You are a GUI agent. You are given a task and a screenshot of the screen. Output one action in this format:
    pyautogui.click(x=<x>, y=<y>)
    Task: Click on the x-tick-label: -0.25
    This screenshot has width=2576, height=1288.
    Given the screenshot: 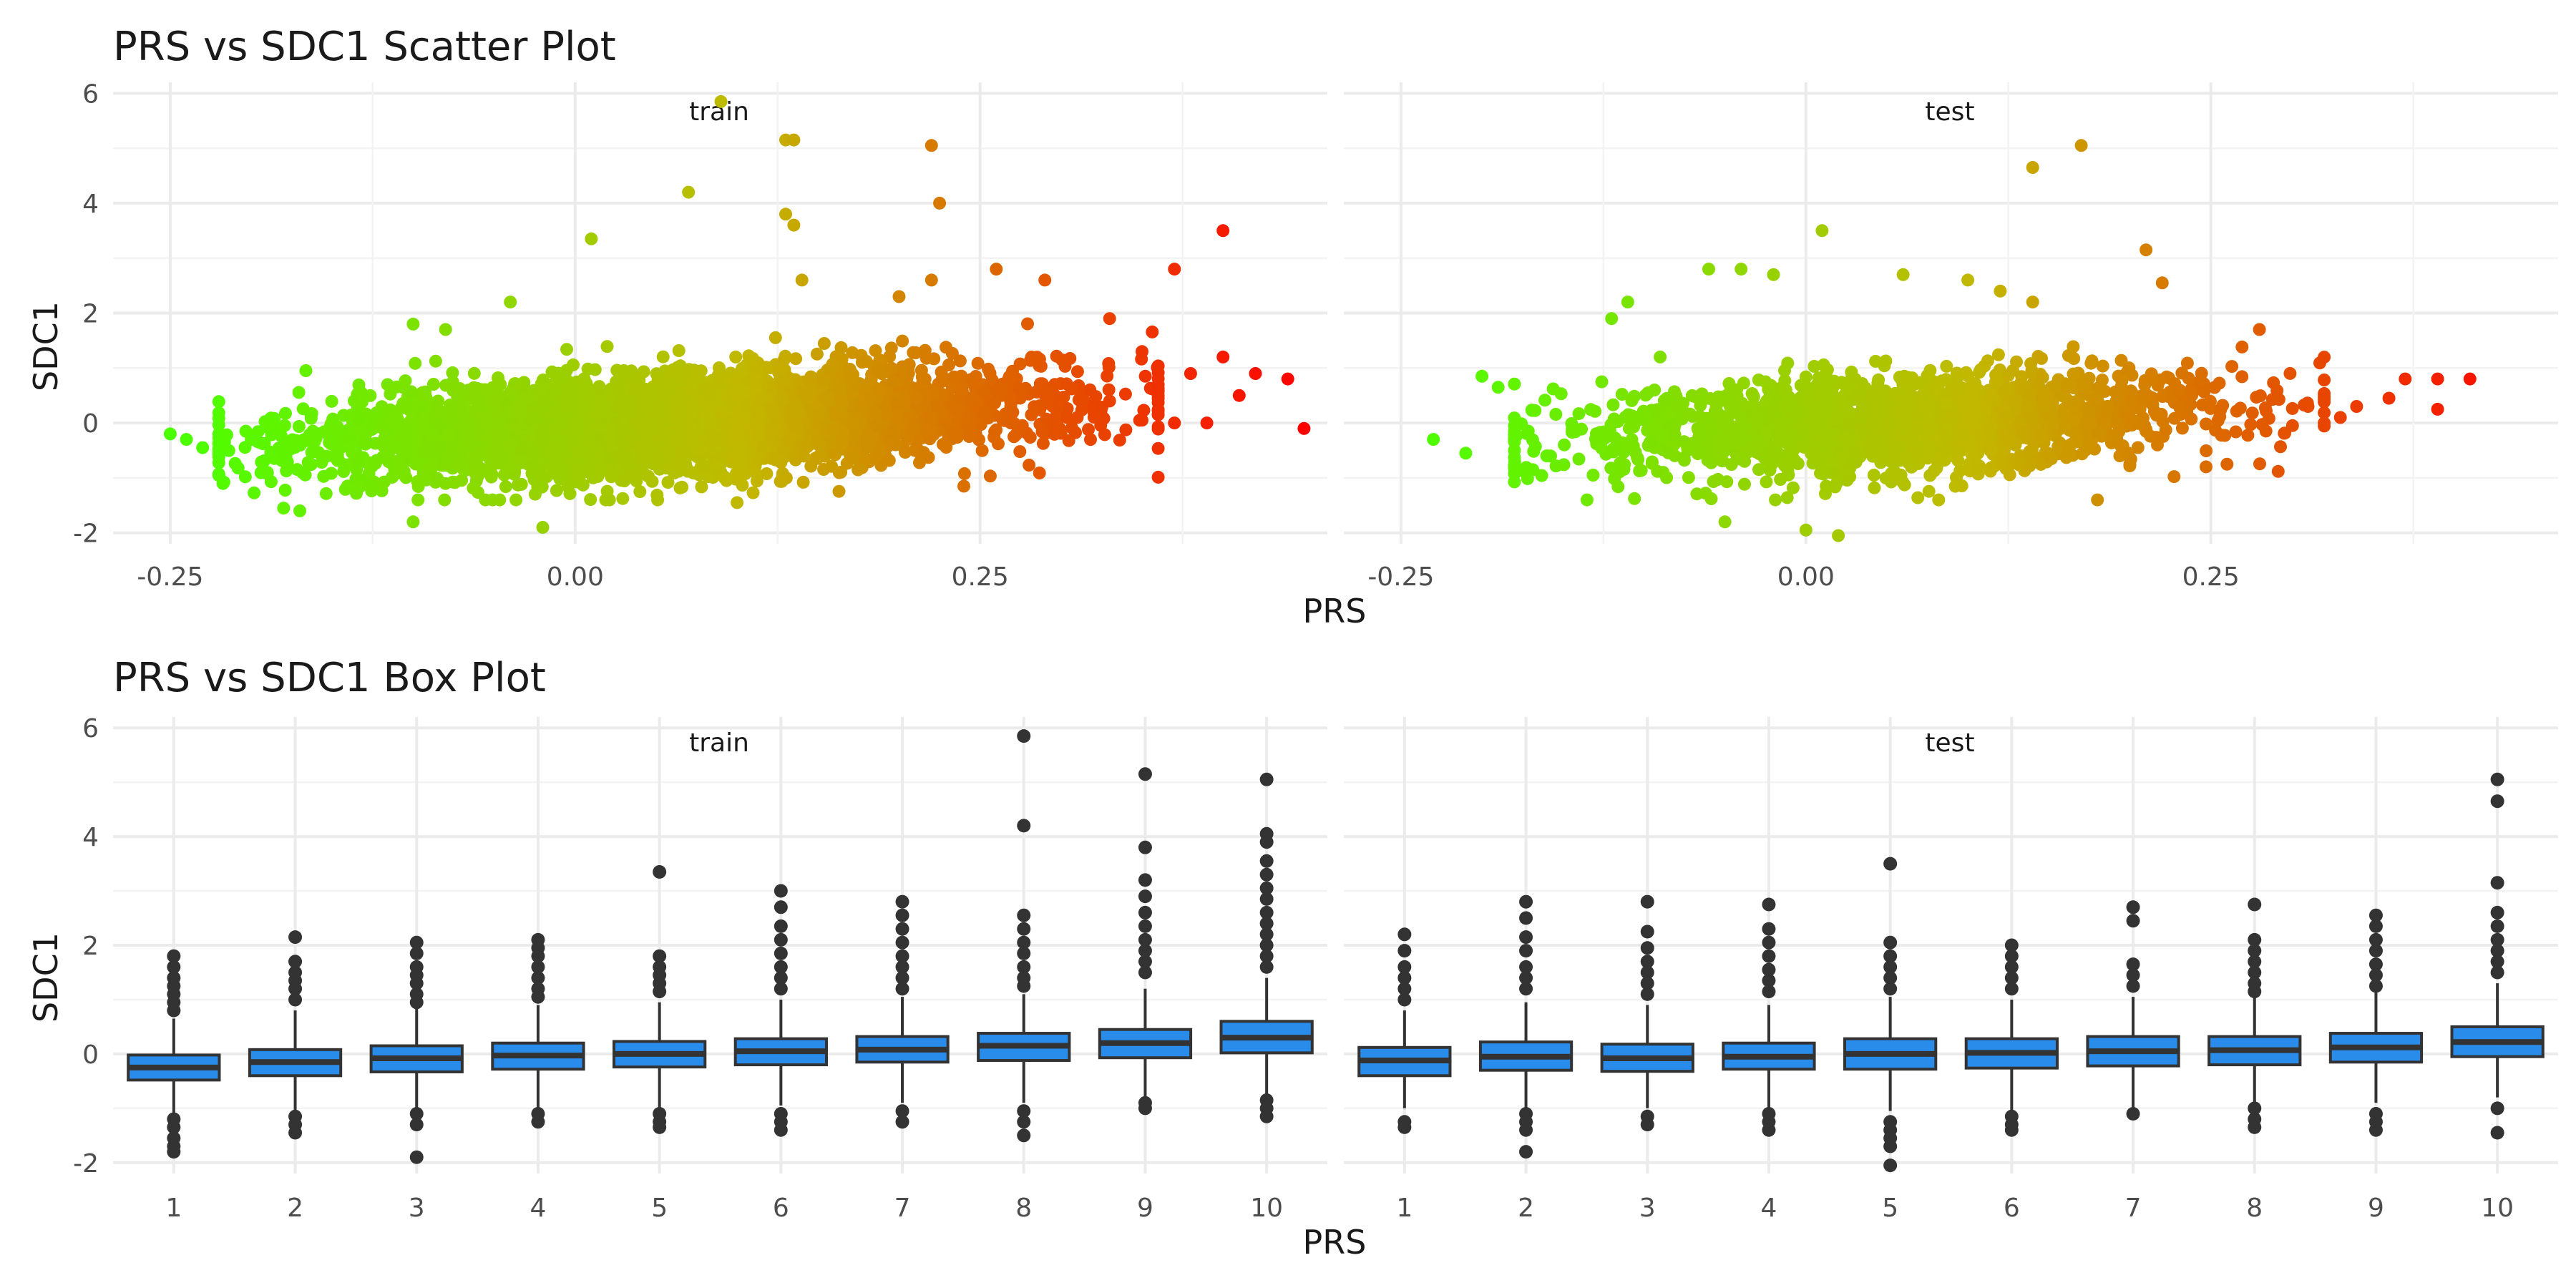 What is the action you would take?
    pyautogui.click(x=1400, y=577)
    